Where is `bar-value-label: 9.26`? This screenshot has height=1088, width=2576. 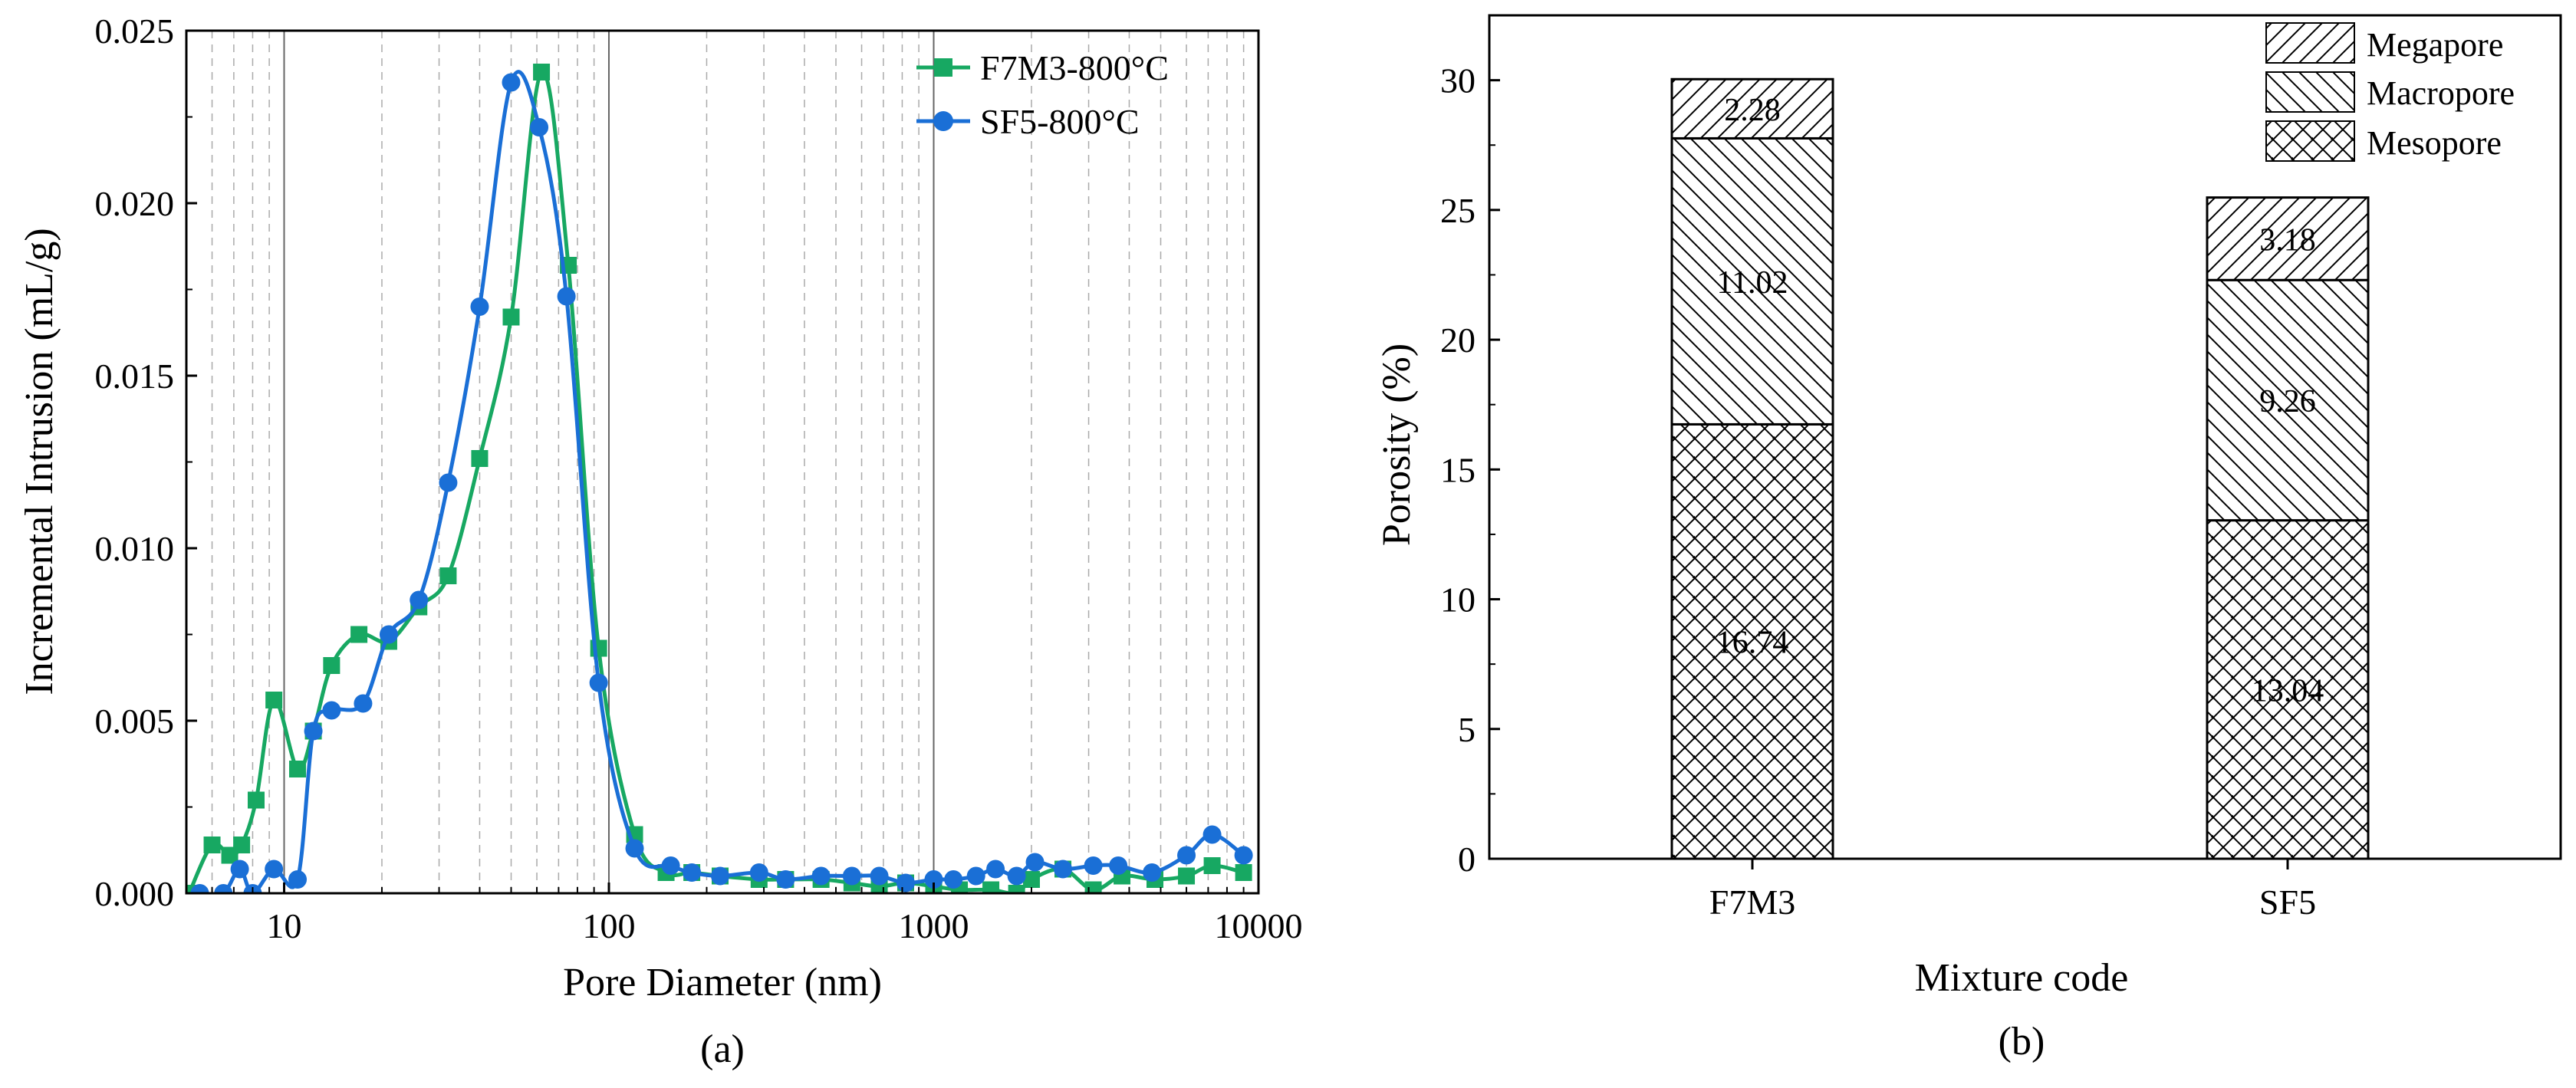
bar-value-label: 9.26 is located at coordinates (2287, 401).